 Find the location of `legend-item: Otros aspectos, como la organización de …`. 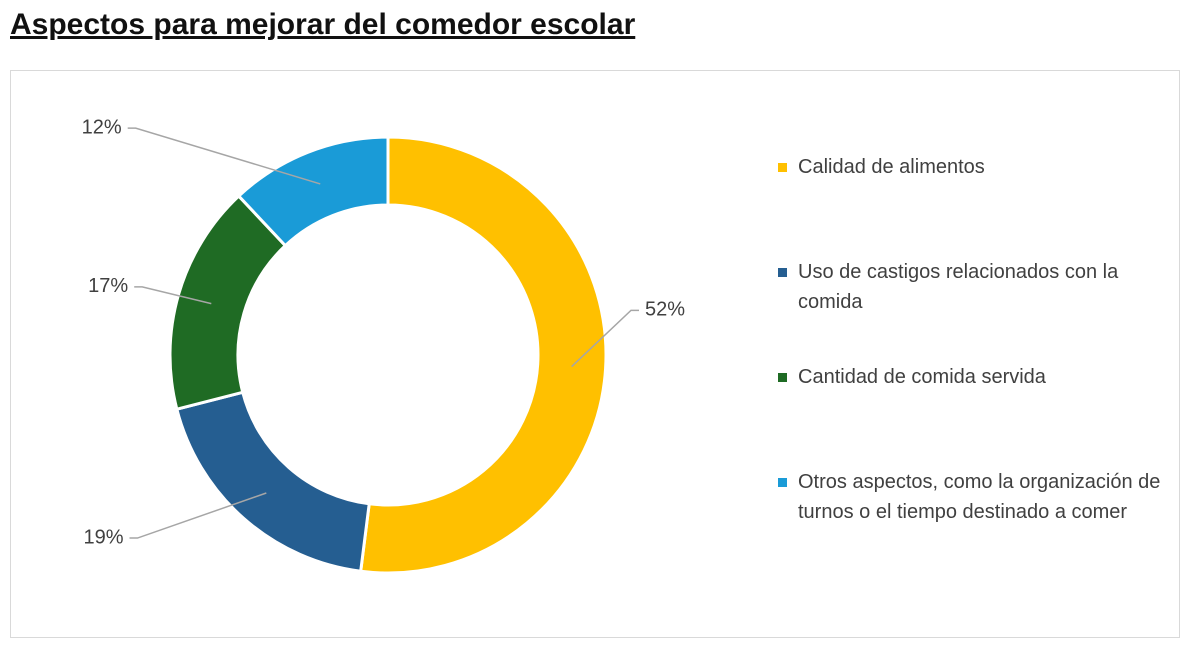

legend-item: Otros aspectos, como la organización de … is located at coordinates (973, 497).